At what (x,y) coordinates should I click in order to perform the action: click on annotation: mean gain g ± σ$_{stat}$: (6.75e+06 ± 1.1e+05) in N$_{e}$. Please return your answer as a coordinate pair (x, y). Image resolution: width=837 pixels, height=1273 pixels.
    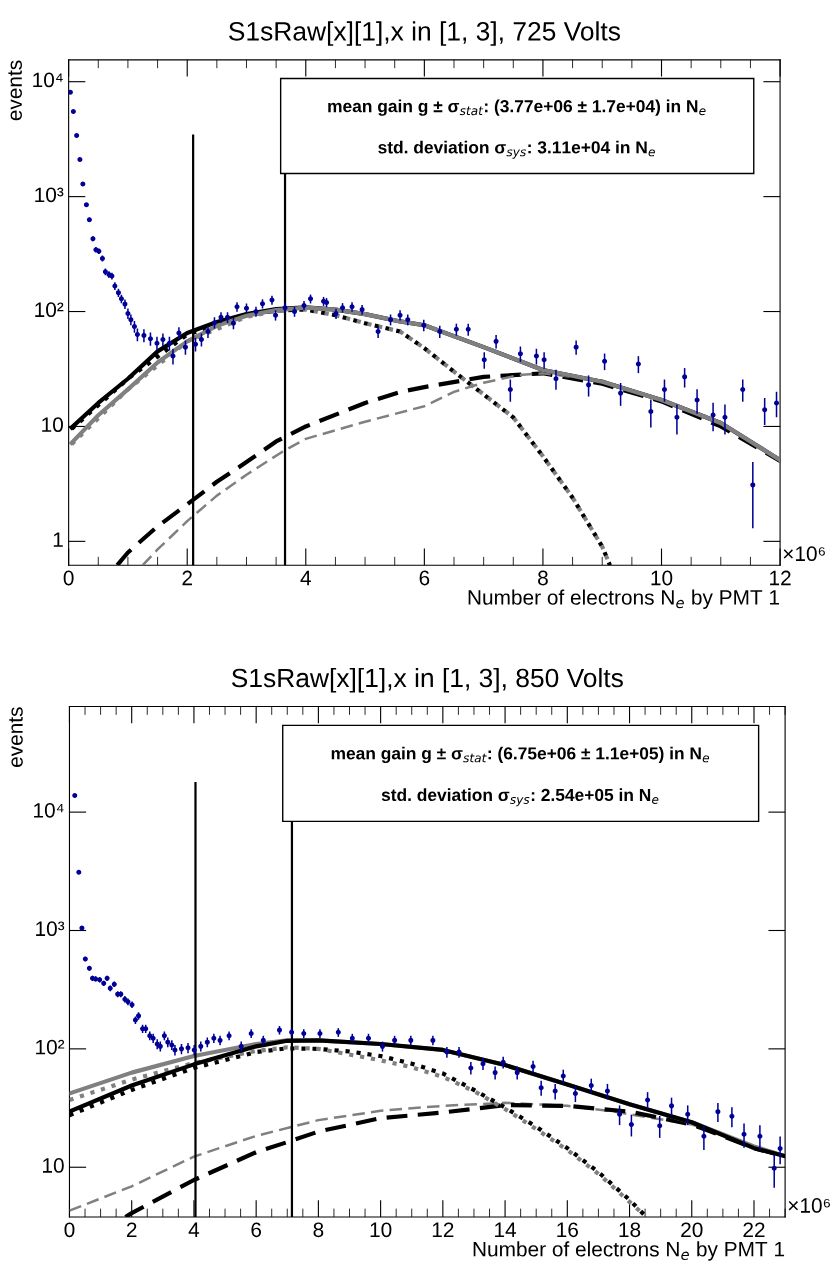
    Looking at the image, I should click on (520, 755).